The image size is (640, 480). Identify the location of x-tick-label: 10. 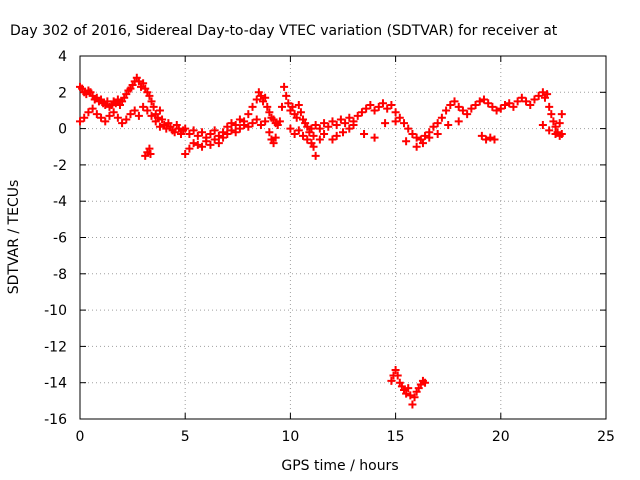
(290, 437).